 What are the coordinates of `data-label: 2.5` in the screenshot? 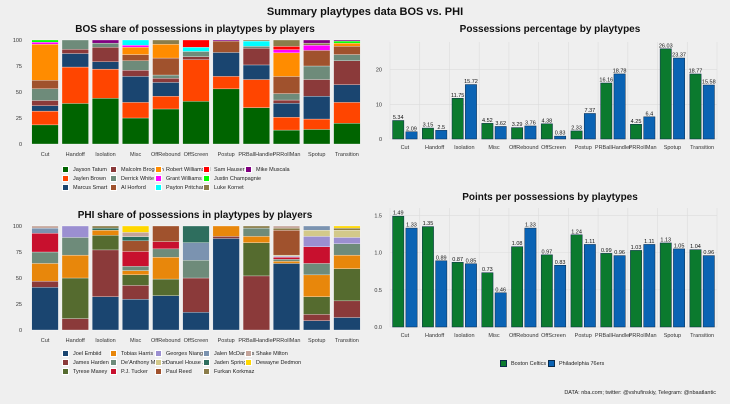 It's located at (441, 128).